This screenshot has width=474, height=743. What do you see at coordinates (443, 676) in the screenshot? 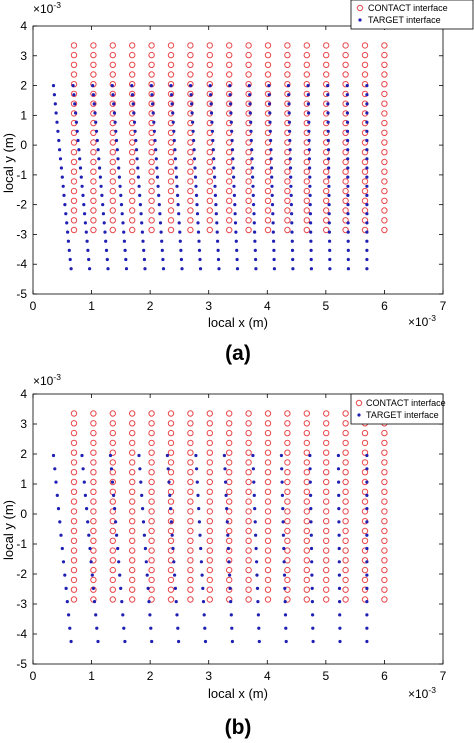
I see `x-tick-label: 7` at bounding box center [443, 676].